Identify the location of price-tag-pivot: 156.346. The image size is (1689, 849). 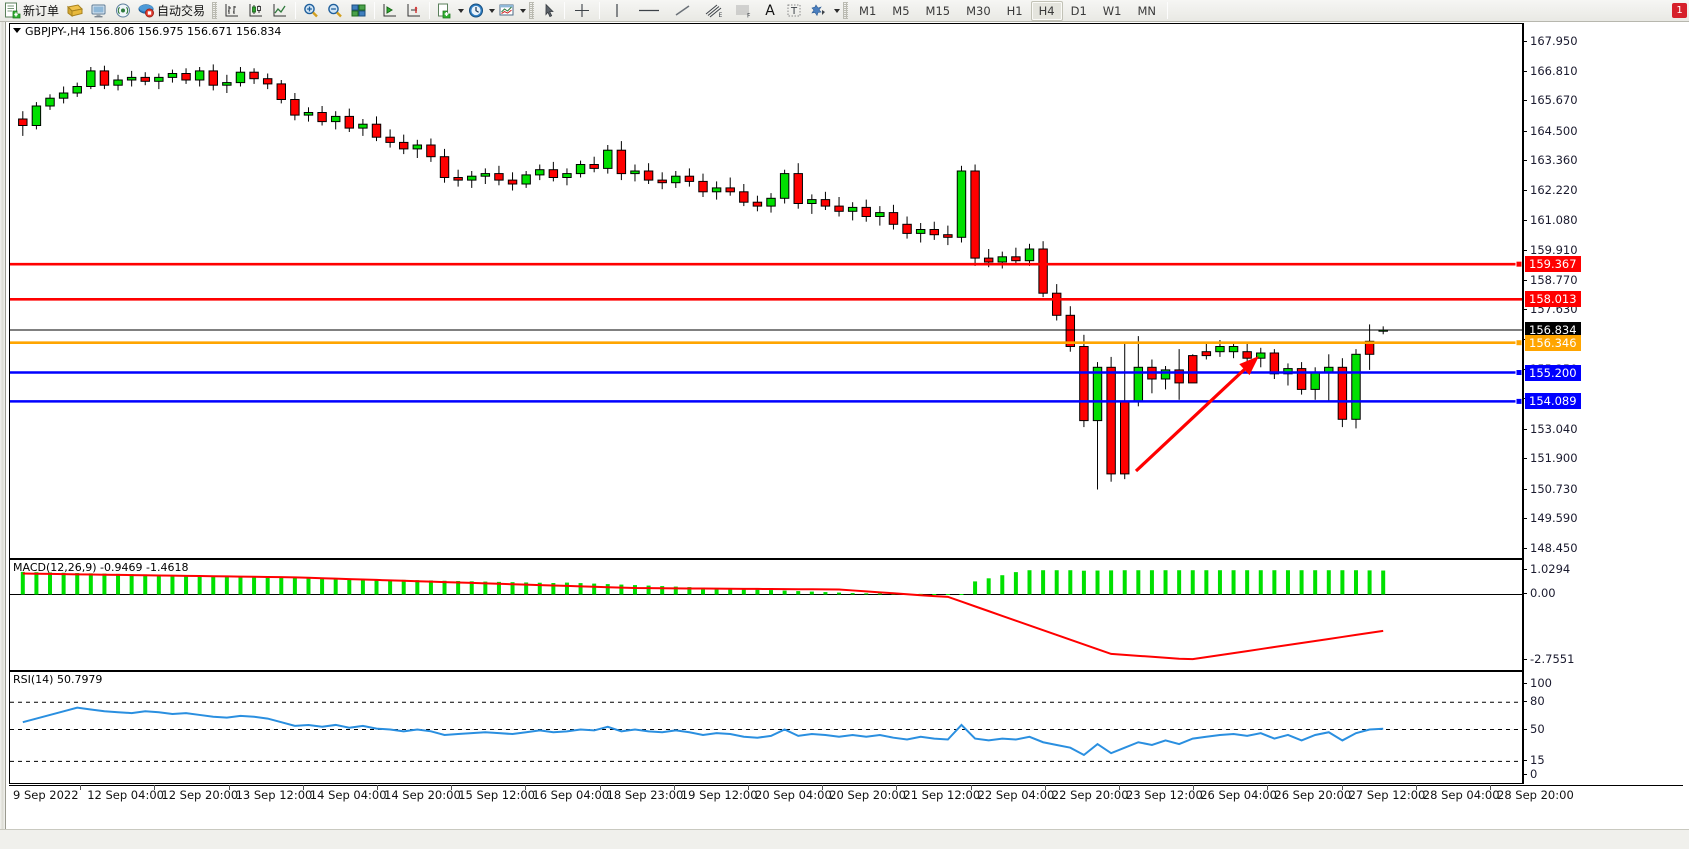
(1553, 342).